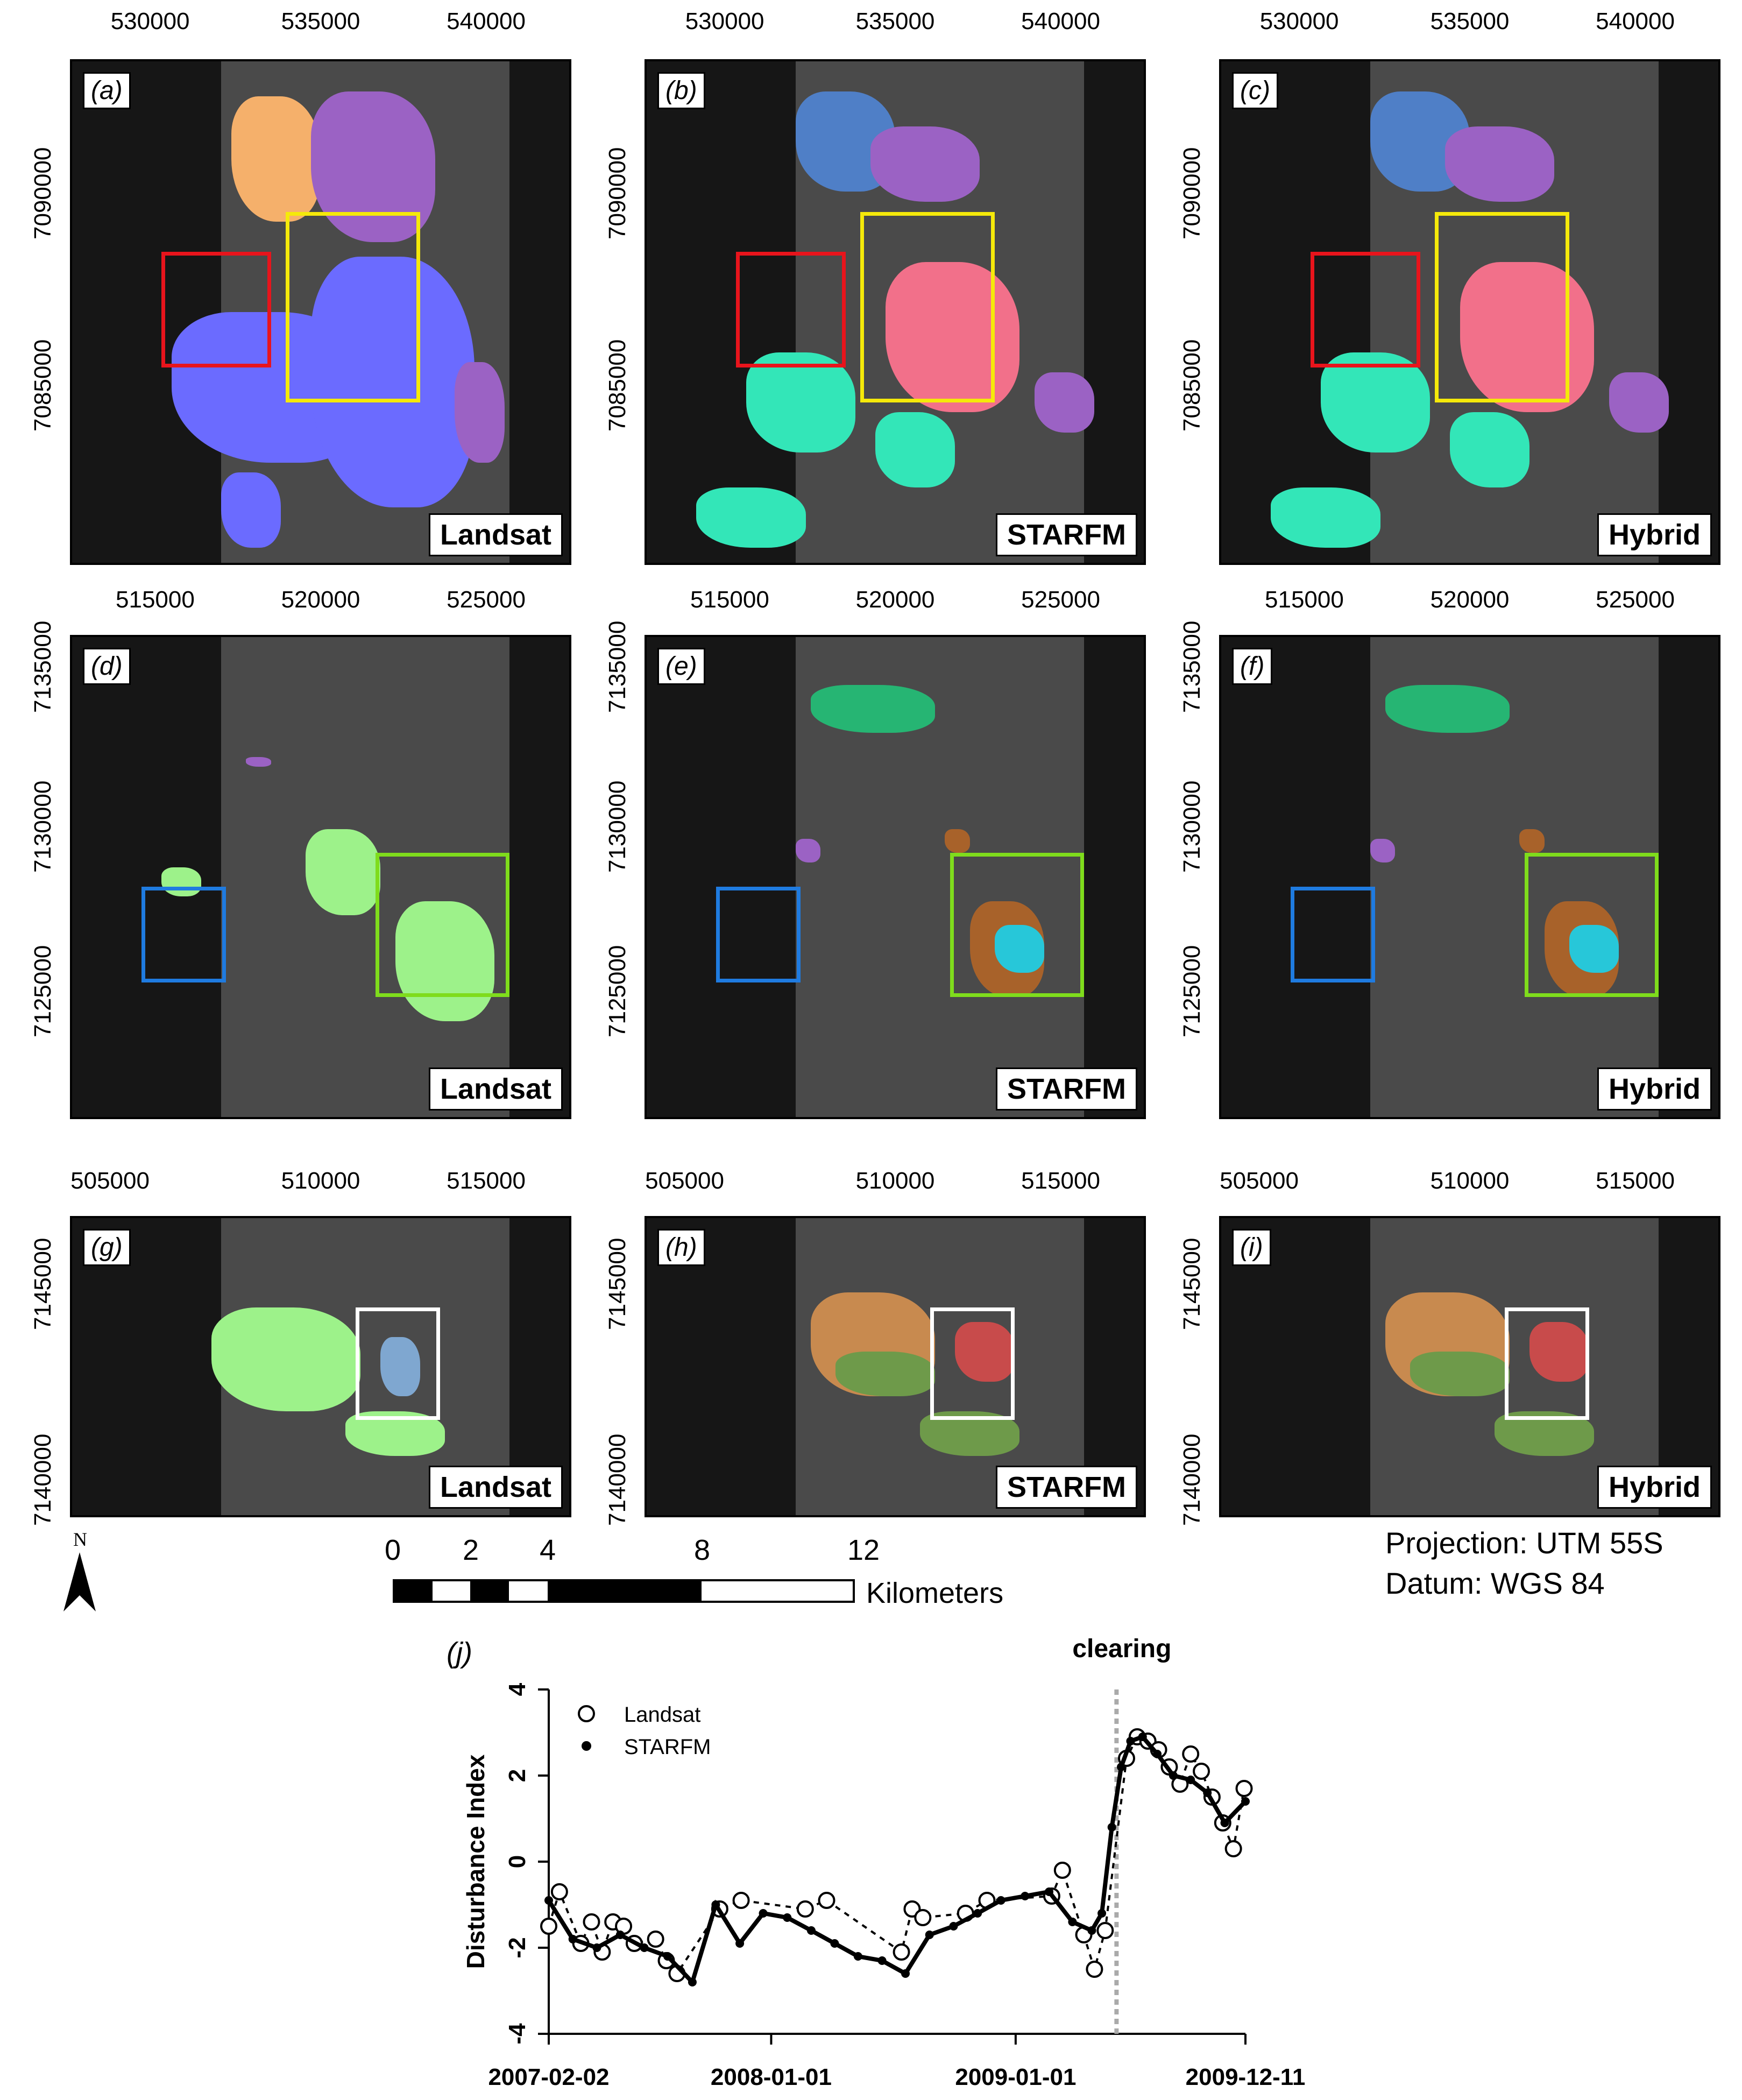 The width and height of the screenshot is (1742, 2100). Describe the element at coordinates (617, 991) in the screenshot. I see `y-tick-label: 7125000` at that location.